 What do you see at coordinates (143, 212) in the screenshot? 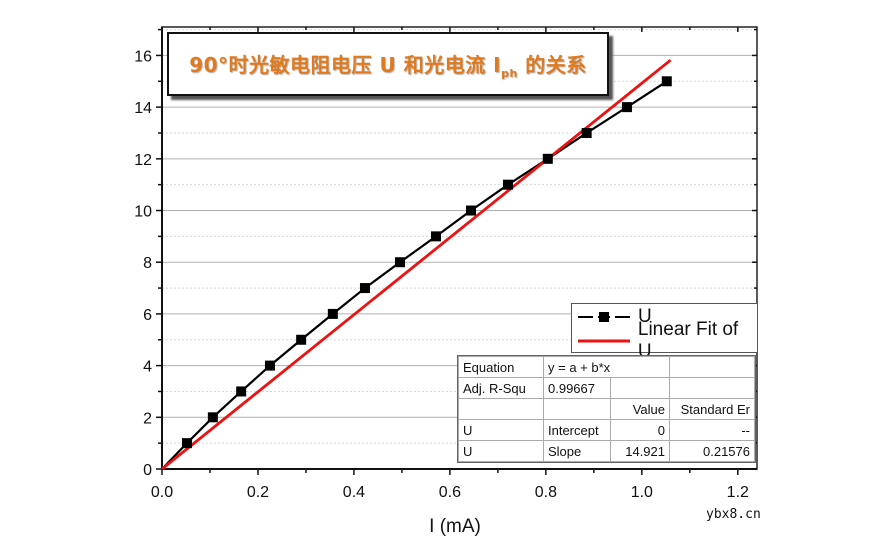
I see `svg-text: 10` at bounding box center [143, 212].